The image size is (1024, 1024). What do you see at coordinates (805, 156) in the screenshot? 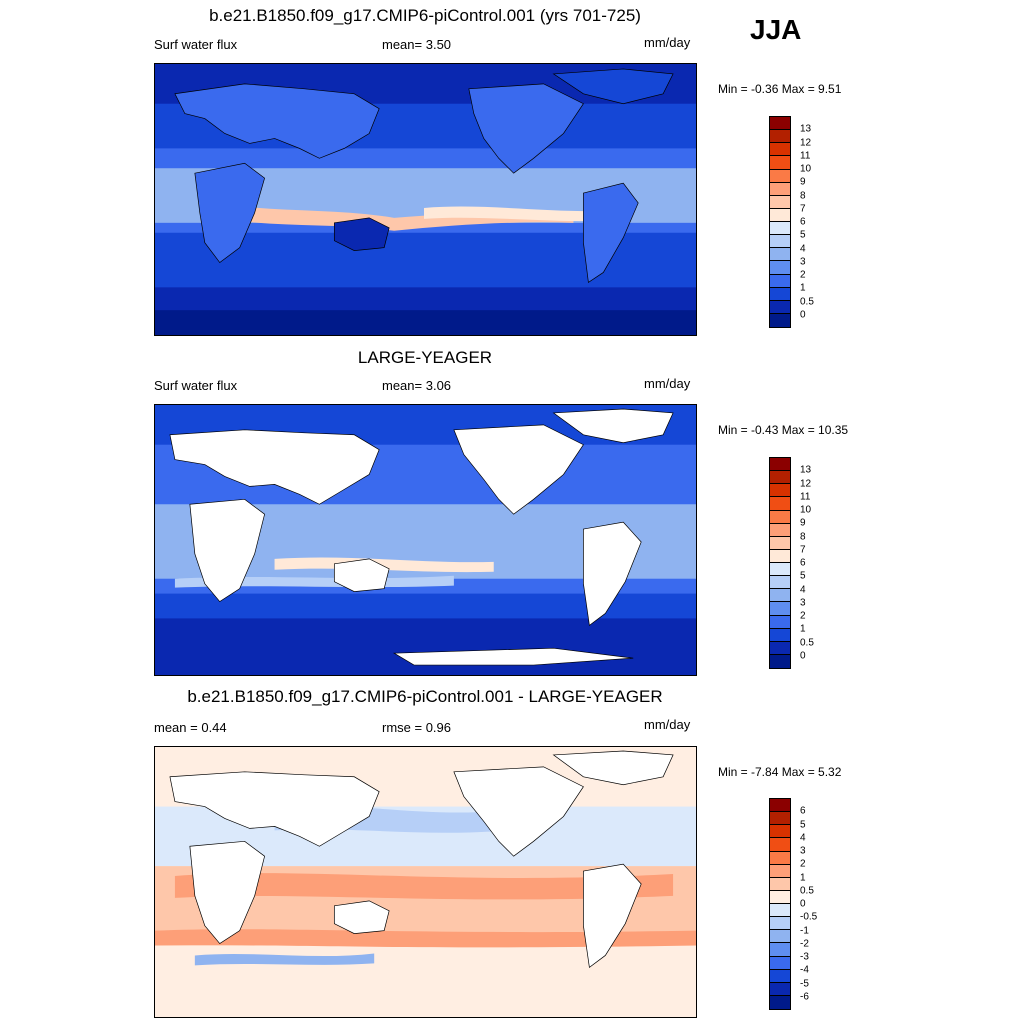
I see `colorbar-tick-label: 11` at bounding box center [805, 156].